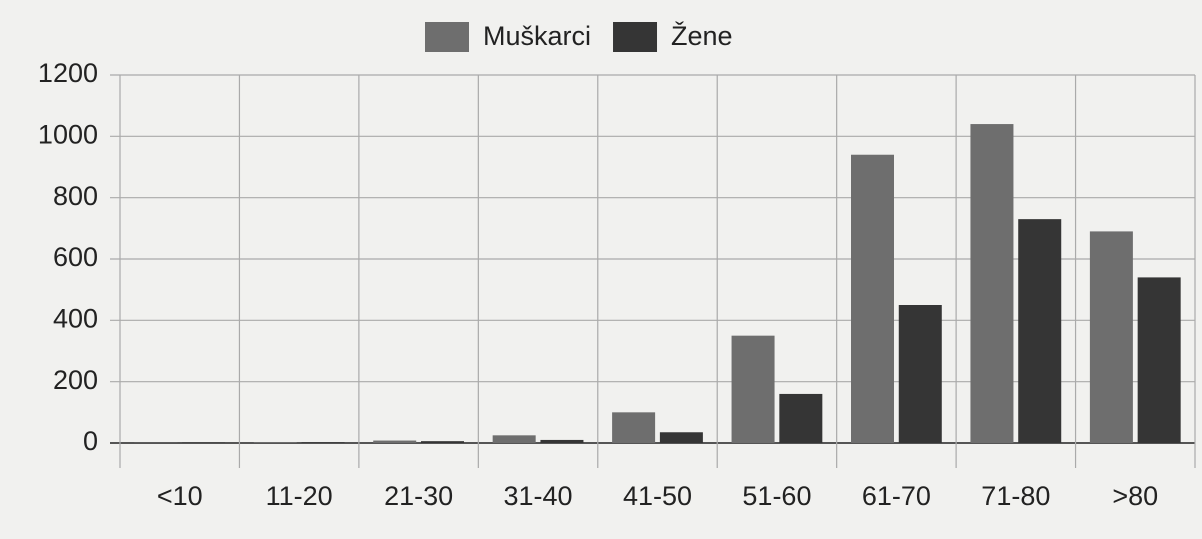  Describe the element at coordinates (299, 496) in the screenshot. I see `x-tick-label: 11-20` at that location.